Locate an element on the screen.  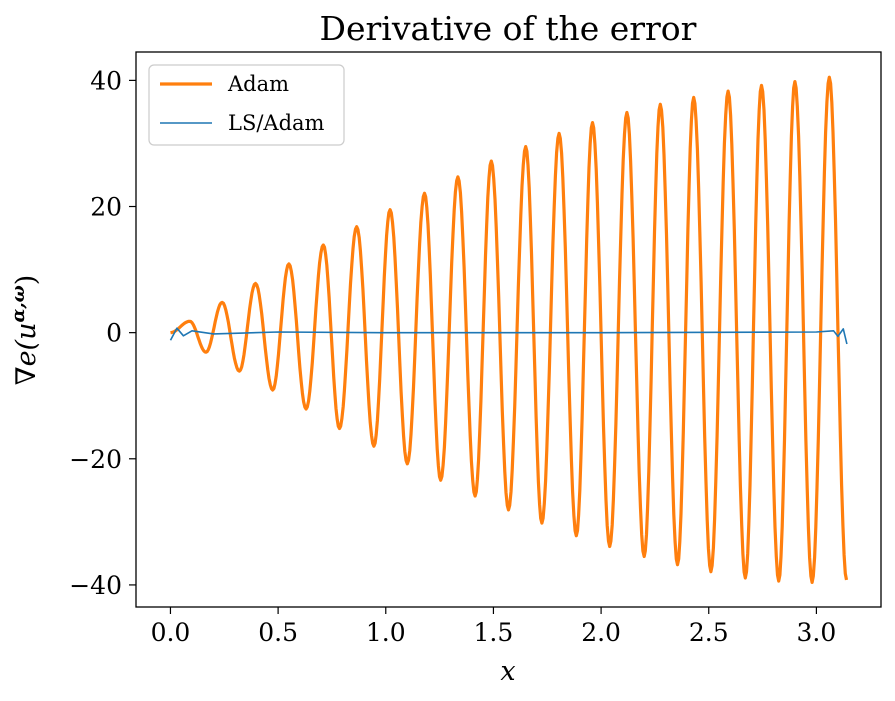
y-axis-label-base: ∇e(u is located at coordinates (26, 354).